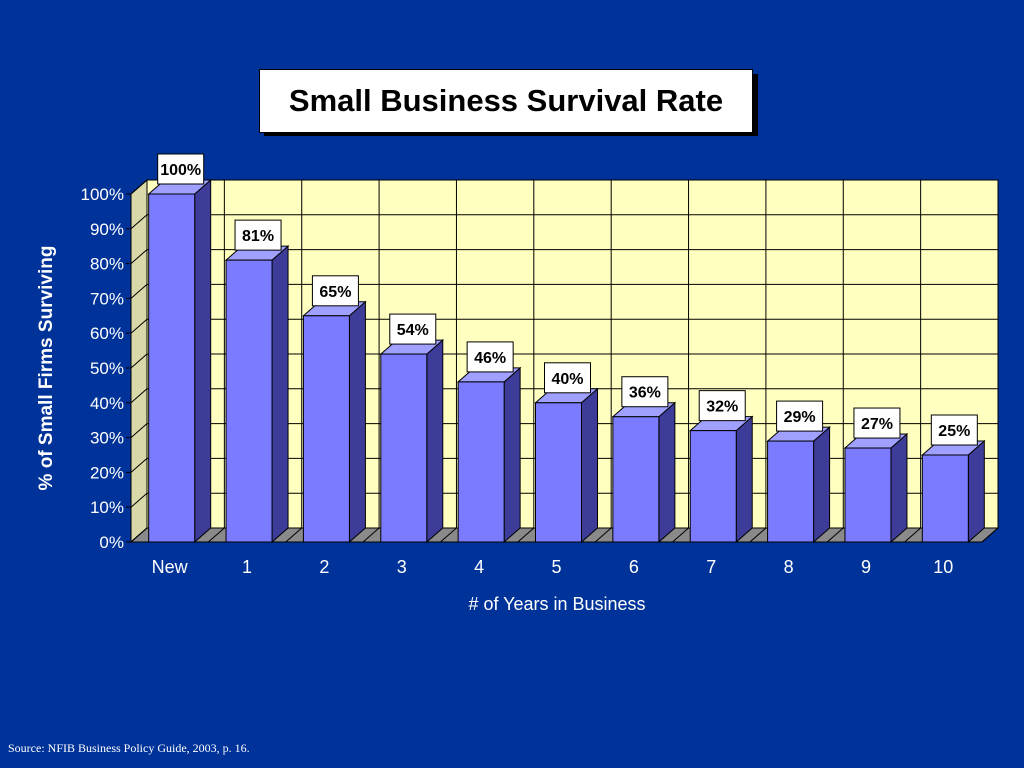  I want to click on x-tick-label: 8, so click(789, 567).